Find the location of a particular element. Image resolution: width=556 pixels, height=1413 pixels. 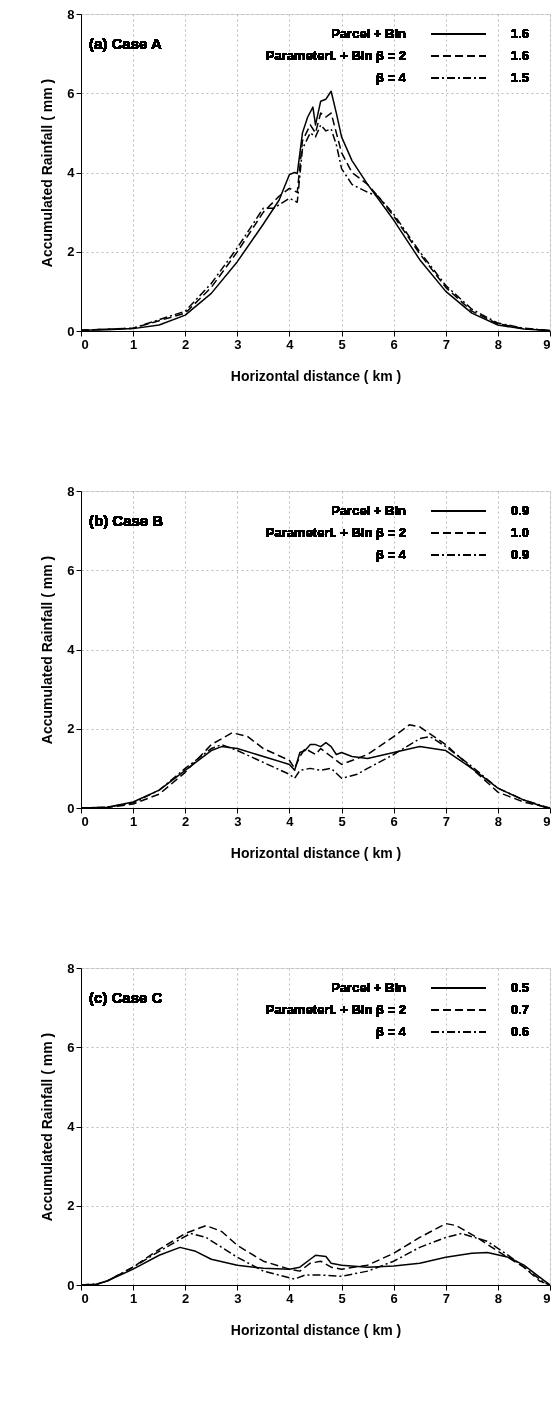

text: (c) Case C is located at coordinates (126, 997).